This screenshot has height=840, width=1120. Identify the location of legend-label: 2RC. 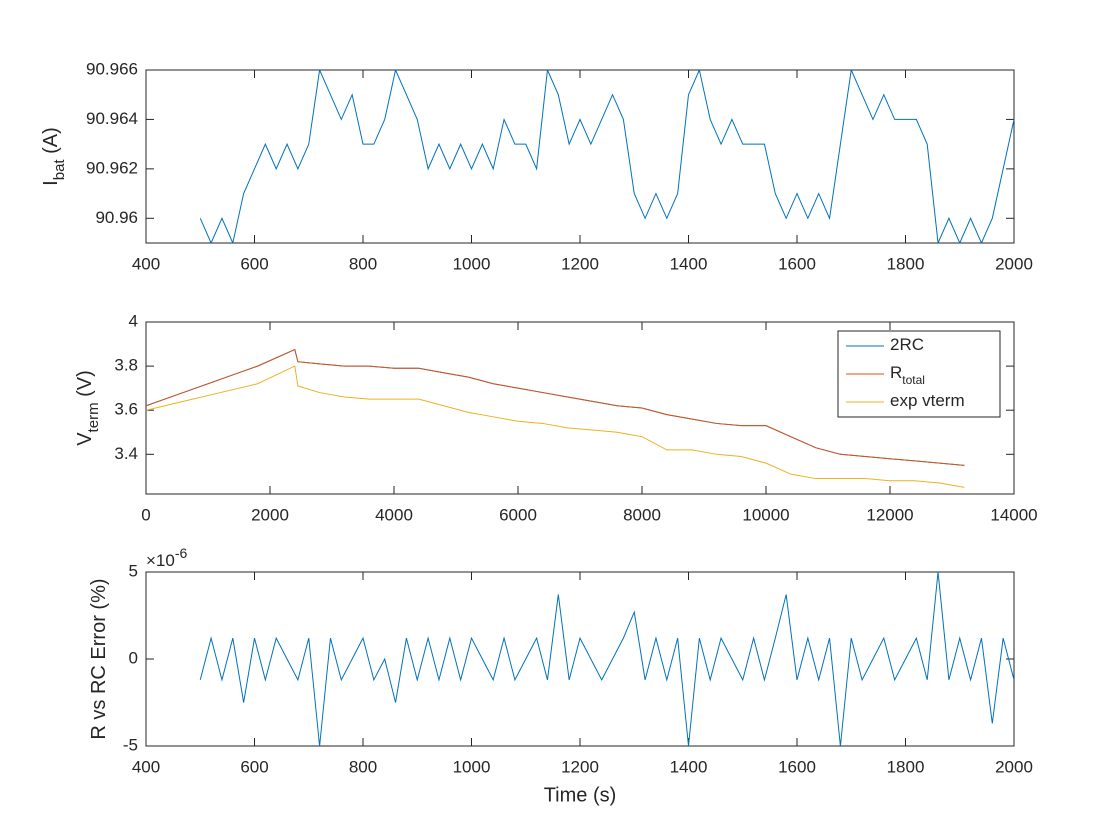
(907, 344).